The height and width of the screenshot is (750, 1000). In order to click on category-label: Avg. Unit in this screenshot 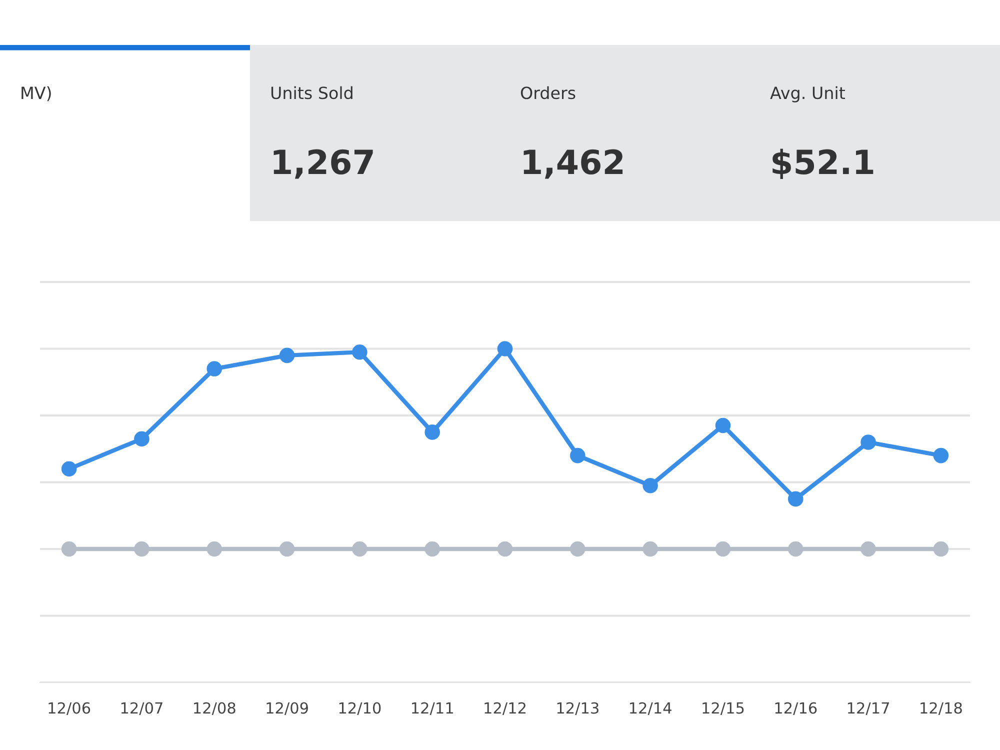, I will do `click(807, 94)`.